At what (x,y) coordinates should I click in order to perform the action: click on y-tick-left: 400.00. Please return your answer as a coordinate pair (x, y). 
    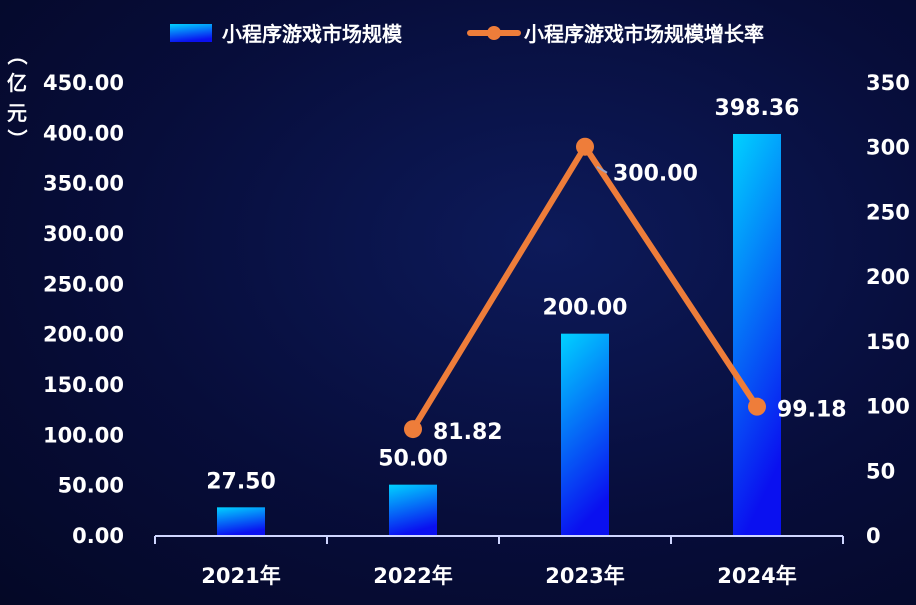
    Looking at the image, I should click on (83, 133).